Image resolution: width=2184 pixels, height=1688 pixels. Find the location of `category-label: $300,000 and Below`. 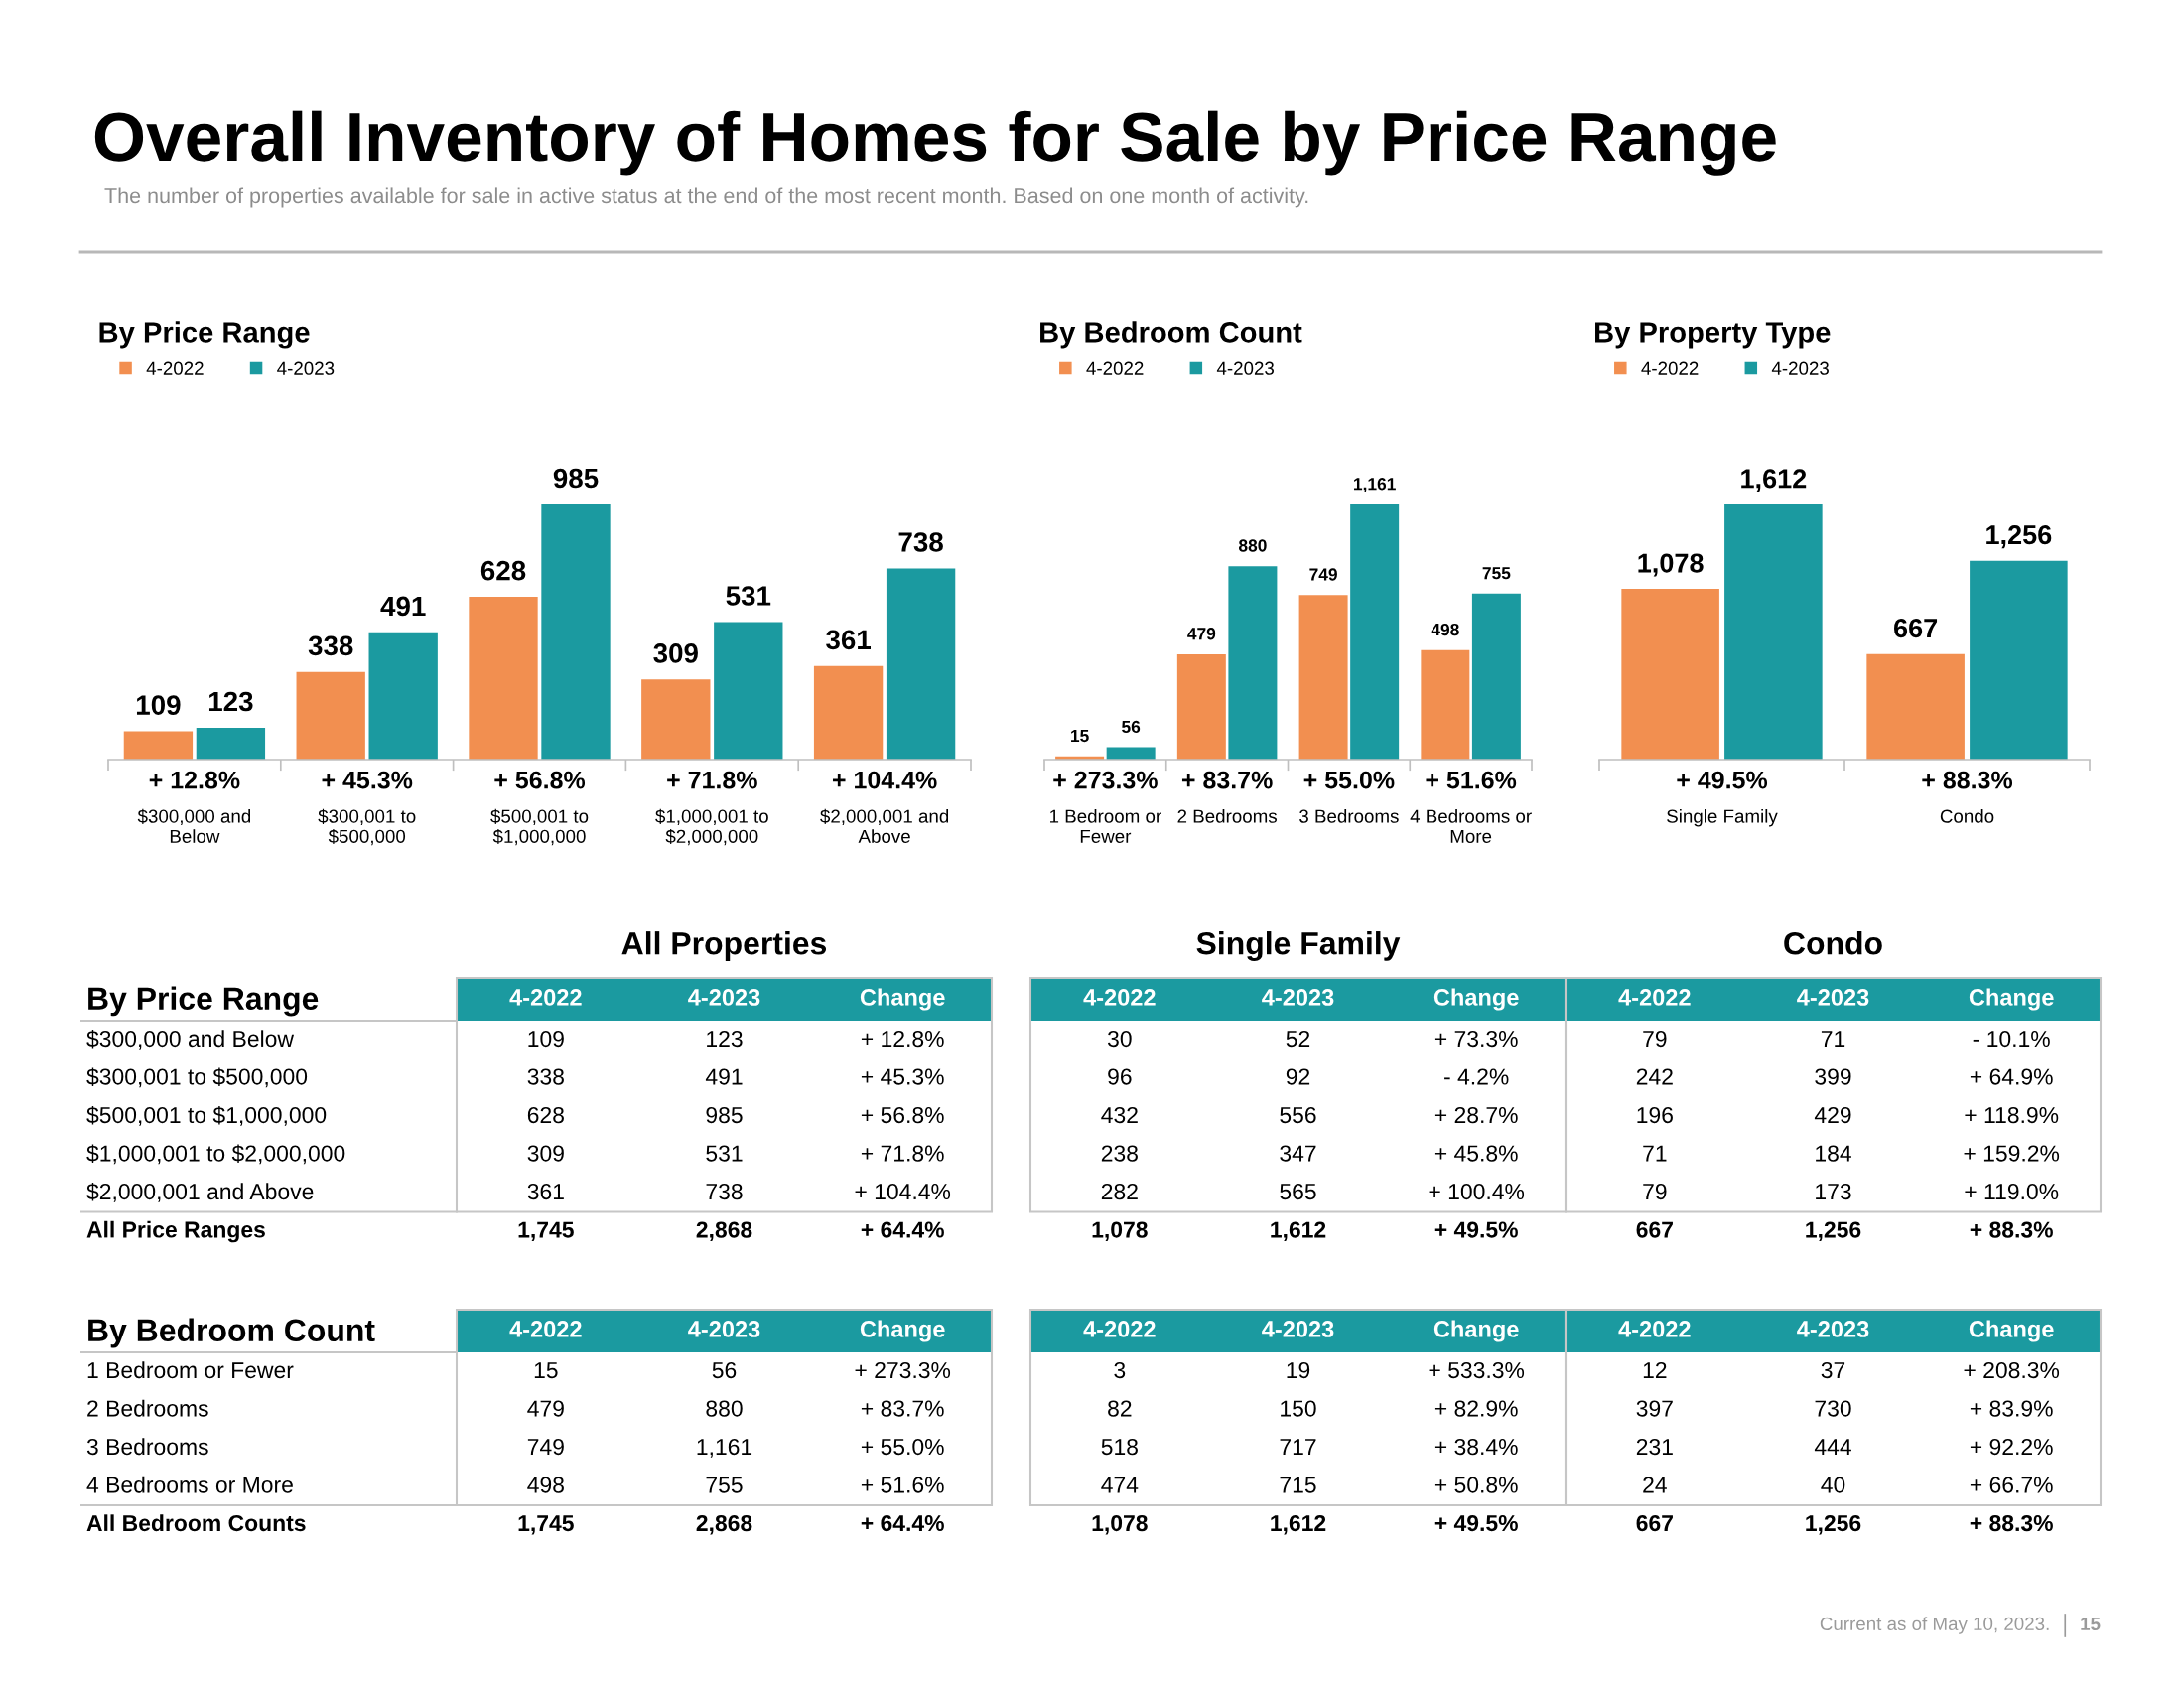

category-label: $300,000 and Below is located at coordinates (190, 1039).